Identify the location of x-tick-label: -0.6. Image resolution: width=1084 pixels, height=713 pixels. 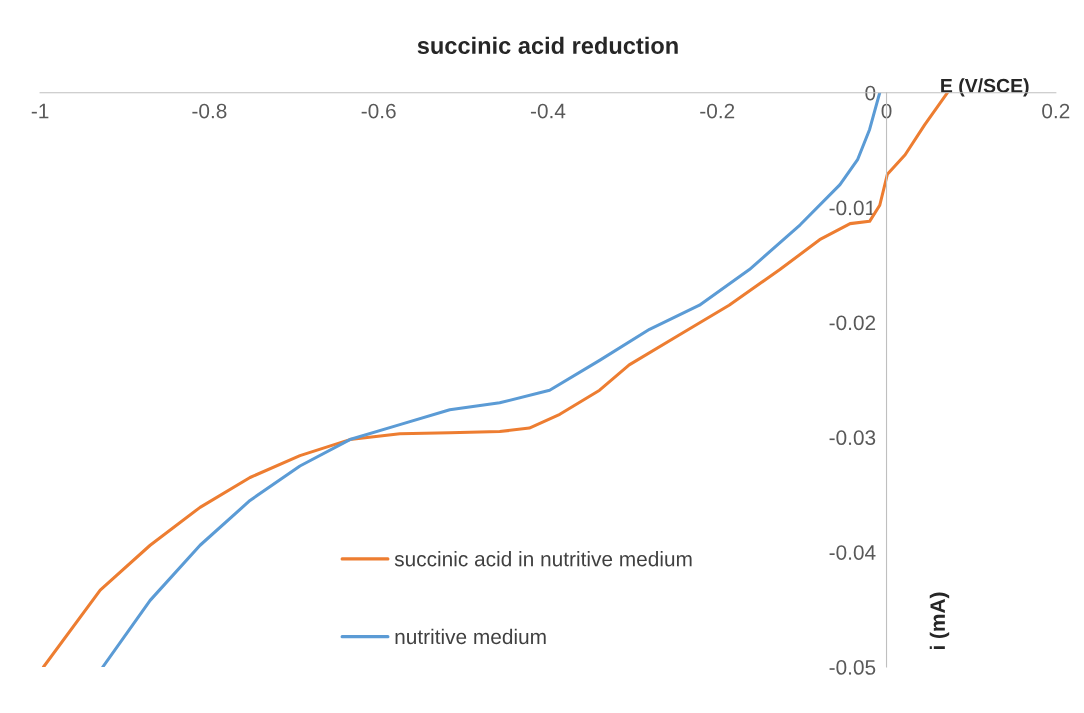
(378, 111).